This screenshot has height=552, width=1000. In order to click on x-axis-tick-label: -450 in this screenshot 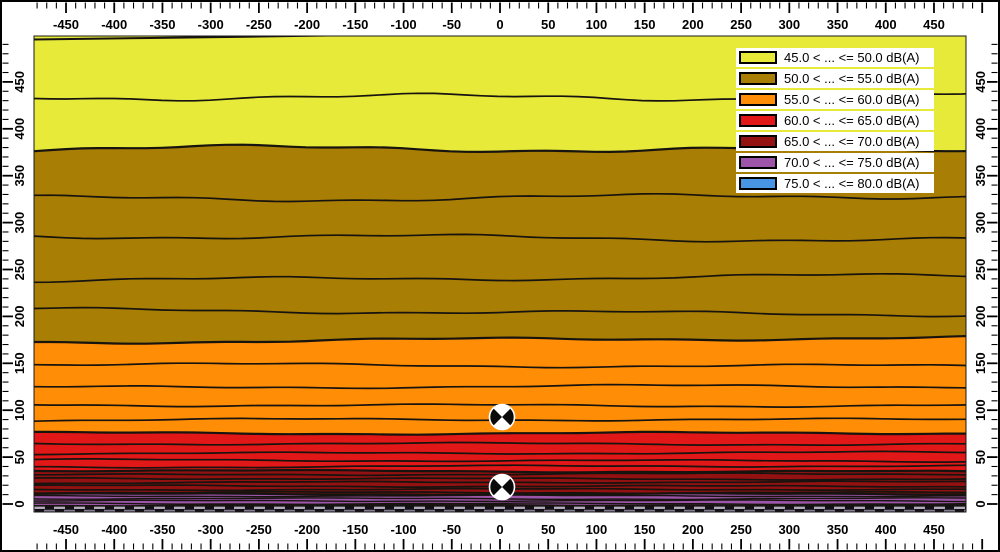, I will do `click(66, 24)`.